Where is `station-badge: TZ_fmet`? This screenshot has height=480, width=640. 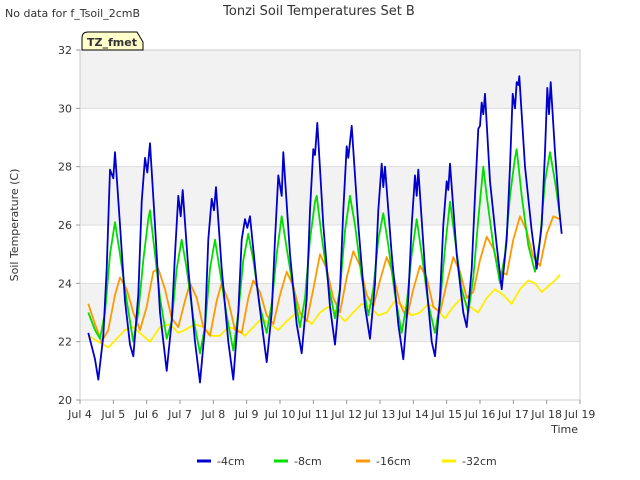 station-badge: TZ_fmet is located at coordinates (112, 41).